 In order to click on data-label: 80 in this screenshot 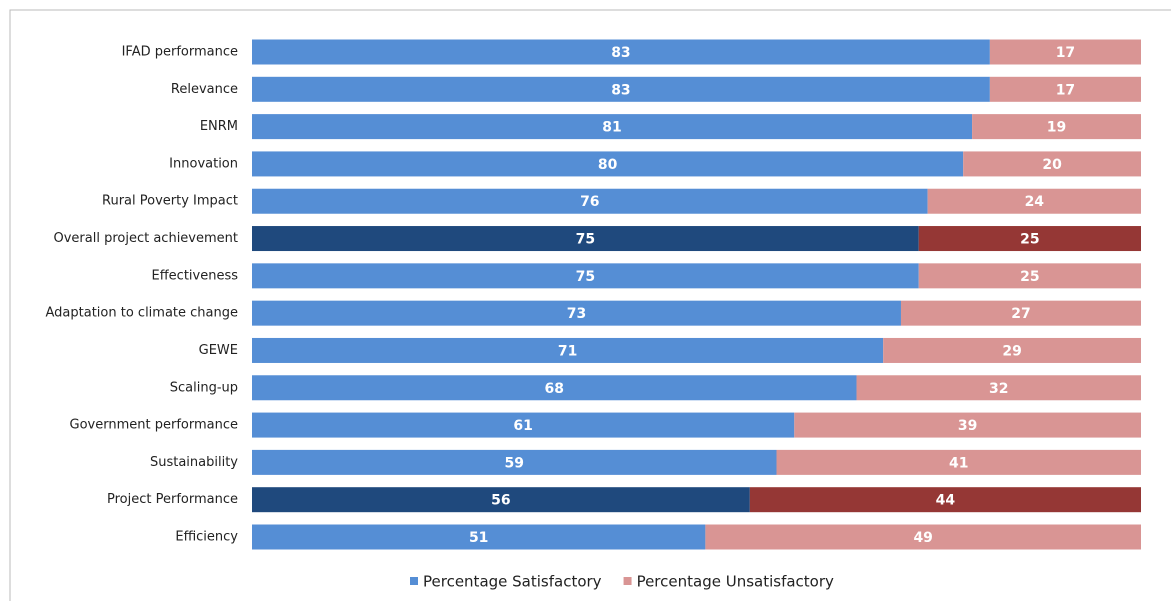, I will do `click(608, 165)`.